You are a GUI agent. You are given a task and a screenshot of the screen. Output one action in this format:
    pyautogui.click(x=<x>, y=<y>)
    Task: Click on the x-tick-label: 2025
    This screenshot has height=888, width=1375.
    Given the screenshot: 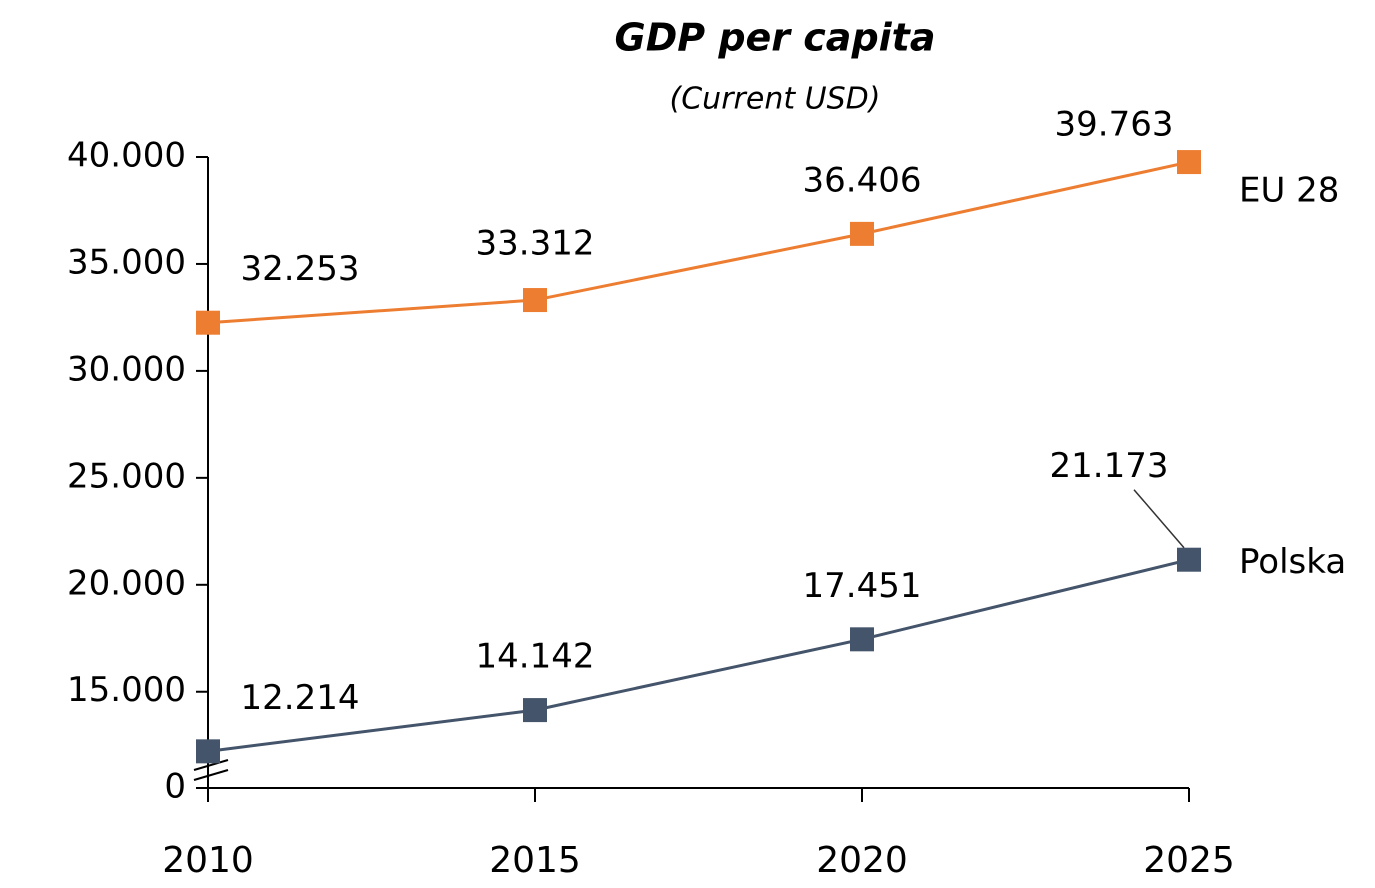 What is the action you would take?
    pyautogui.click(x=1189, y=860)
    